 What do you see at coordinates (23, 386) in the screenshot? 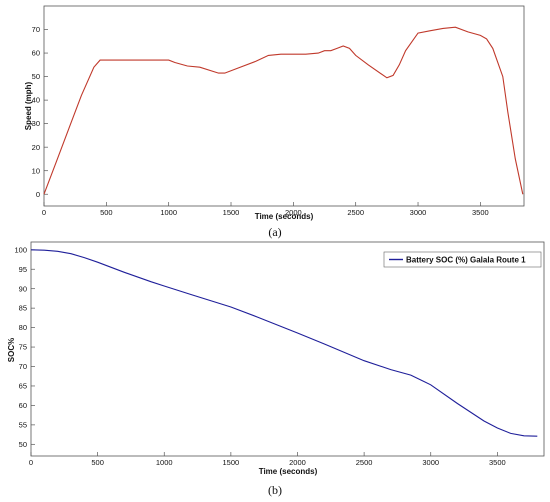
I see `y-tick-label: 65` at bounding box center [23, 386].